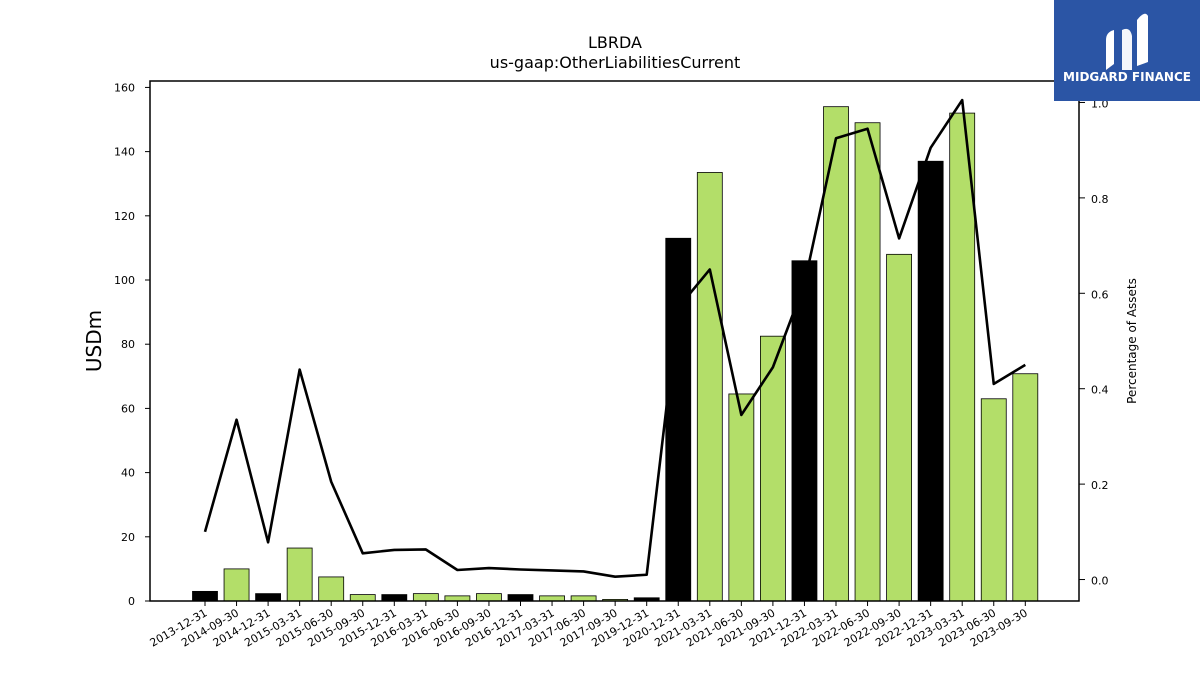 This screenshot has width=1200, height=675. Describe the element at coordinates (128, 537) in the screenshot. I see `y-tick-label: 20` at that location.